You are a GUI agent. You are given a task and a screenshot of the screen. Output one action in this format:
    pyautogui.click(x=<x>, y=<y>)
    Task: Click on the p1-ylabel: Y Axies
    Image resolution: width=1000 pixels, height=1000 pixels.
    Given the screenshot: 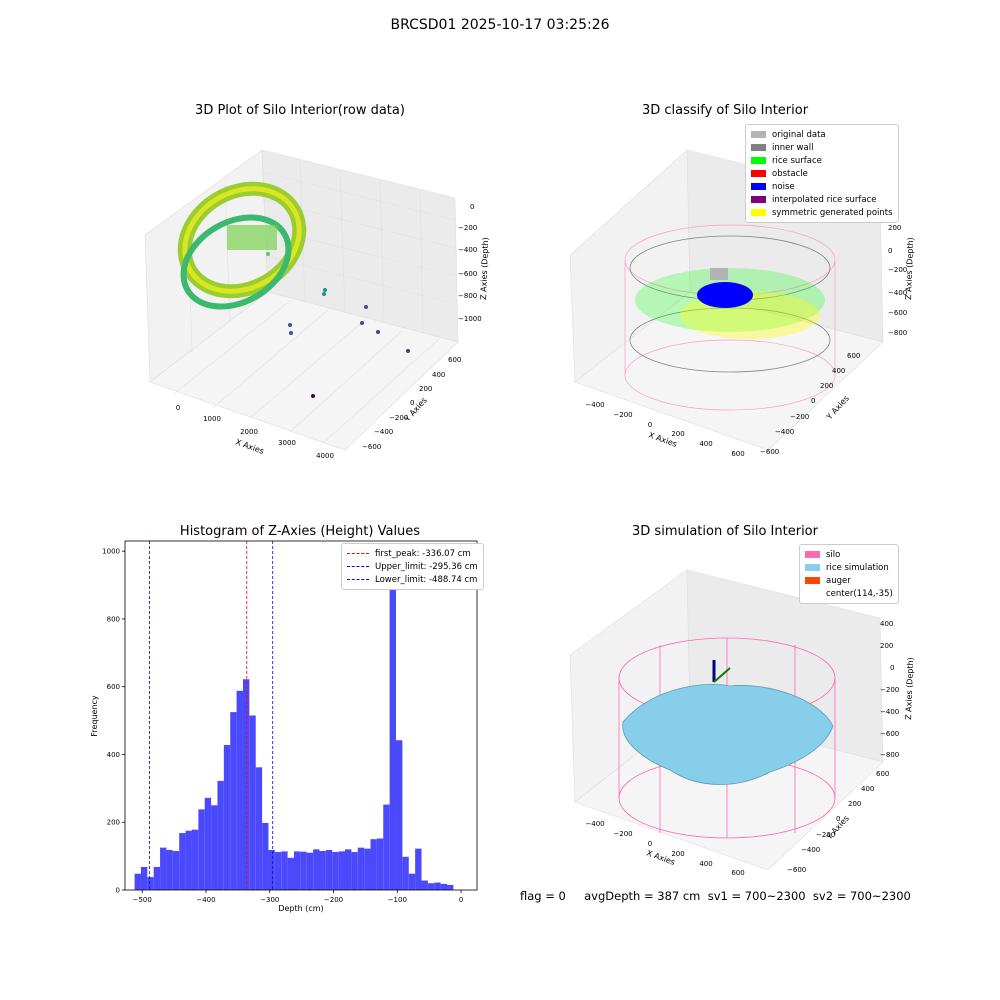 What is the action you would take?
    pyautogui.click(x=415, y=410)
    